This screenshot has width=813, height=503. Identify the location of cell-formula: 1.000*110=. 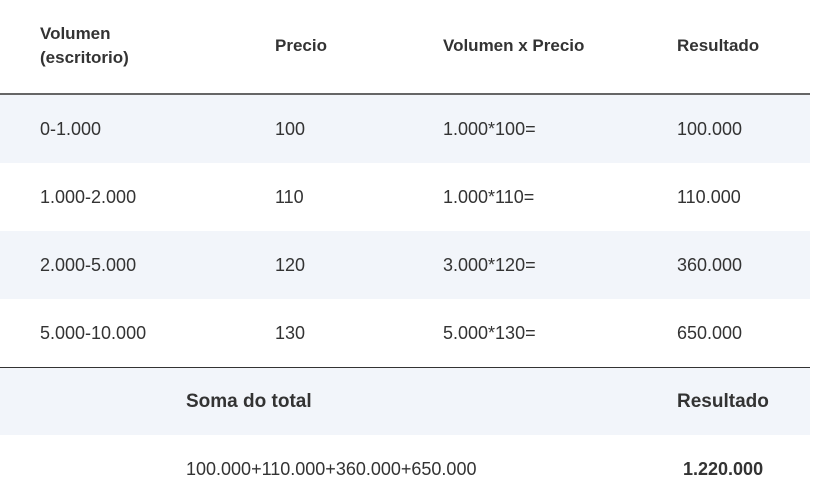
(489, 197).